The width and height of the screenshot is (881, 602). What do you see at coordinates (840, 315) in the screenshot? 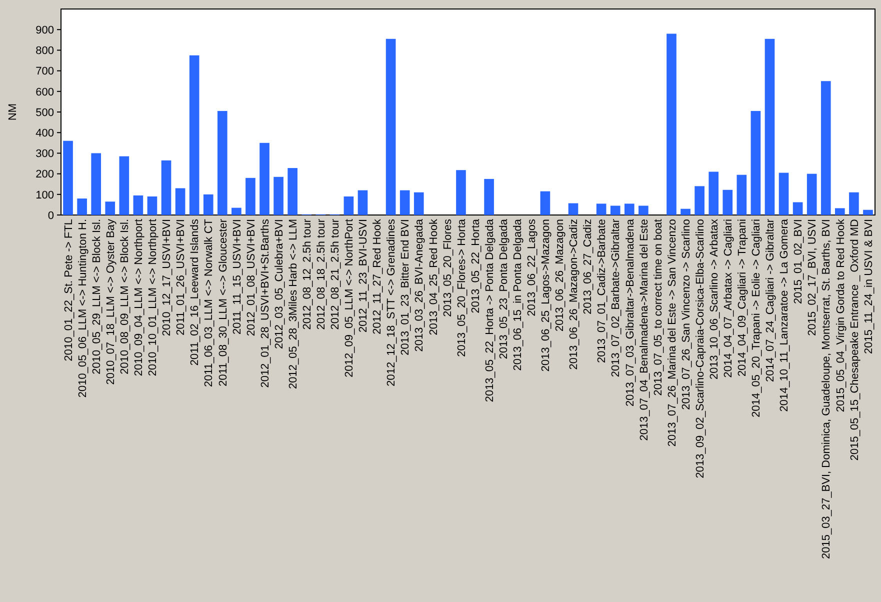
I see `x-tick-label: 2015_05_04_Virgin Gorda to Red Hook` at bounding box center [840, 315].